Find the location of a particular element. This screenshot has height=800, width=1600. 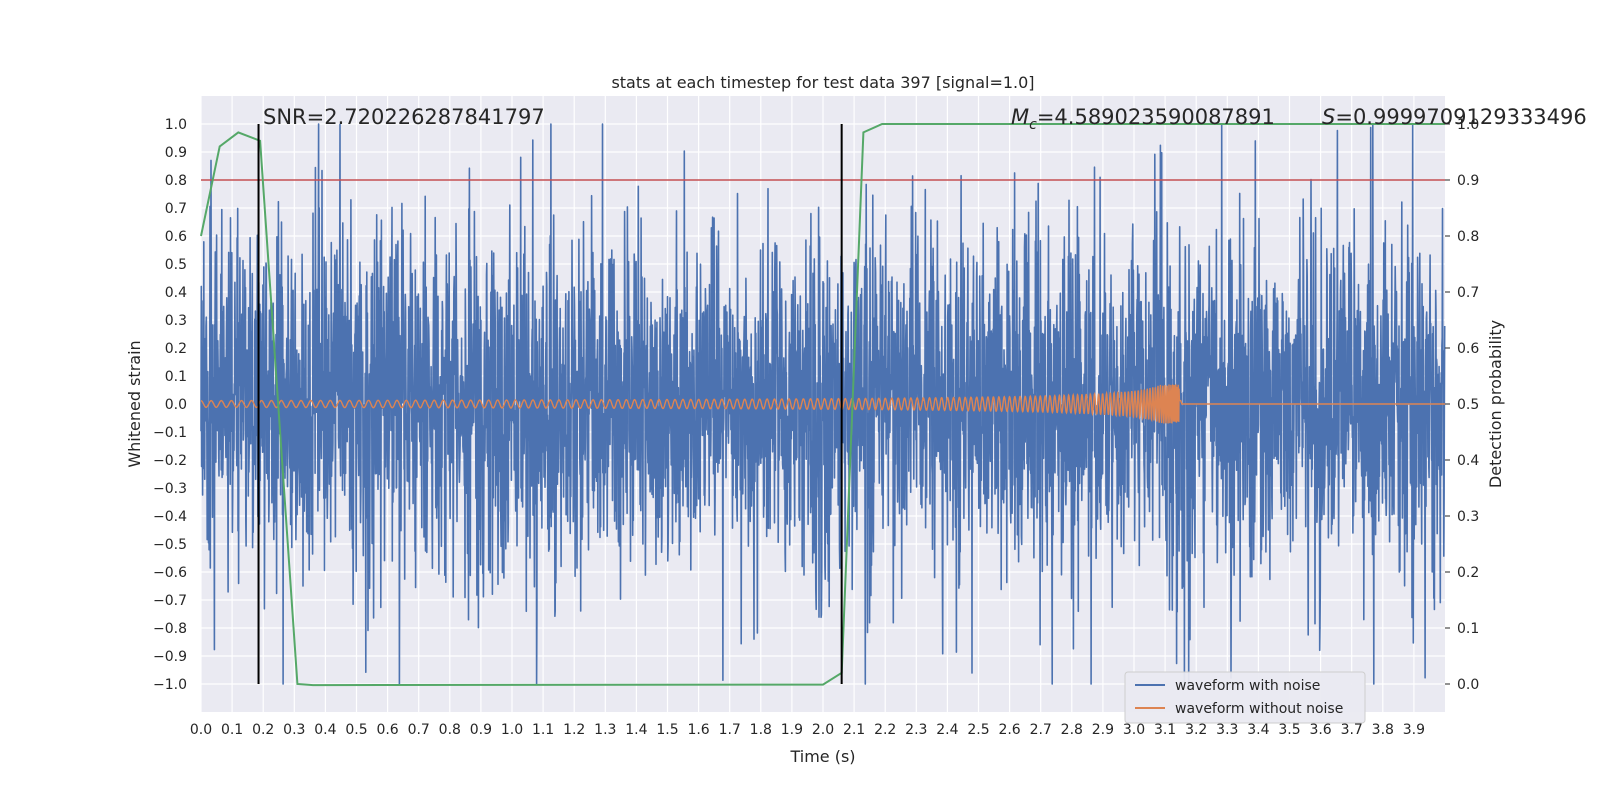

right-y-tick-label: 0.0 is located at coordinates (1468, 685).